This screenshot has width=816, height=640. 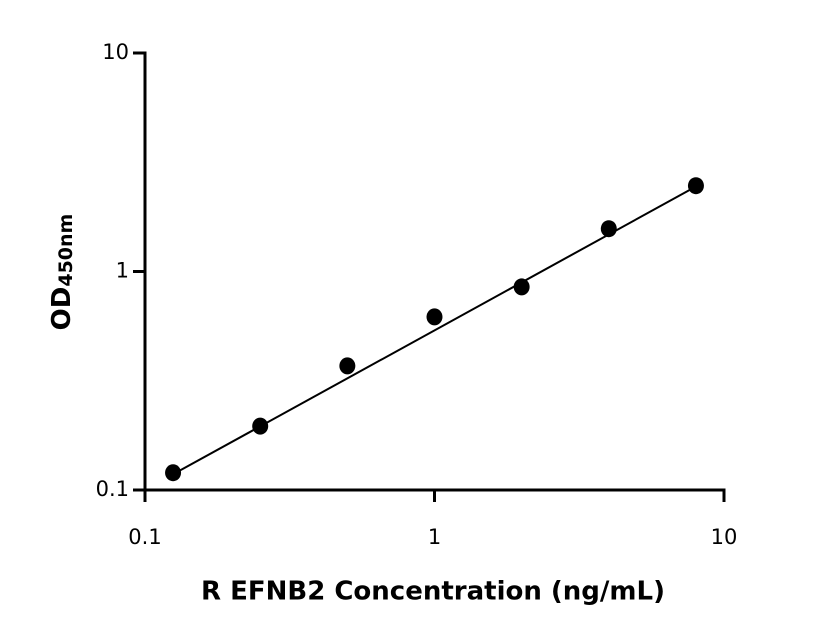 What do you see at coordinates (115, 52) in the screenshot?
I see `y-tick-label: 10` at bounding box center [115, 52].